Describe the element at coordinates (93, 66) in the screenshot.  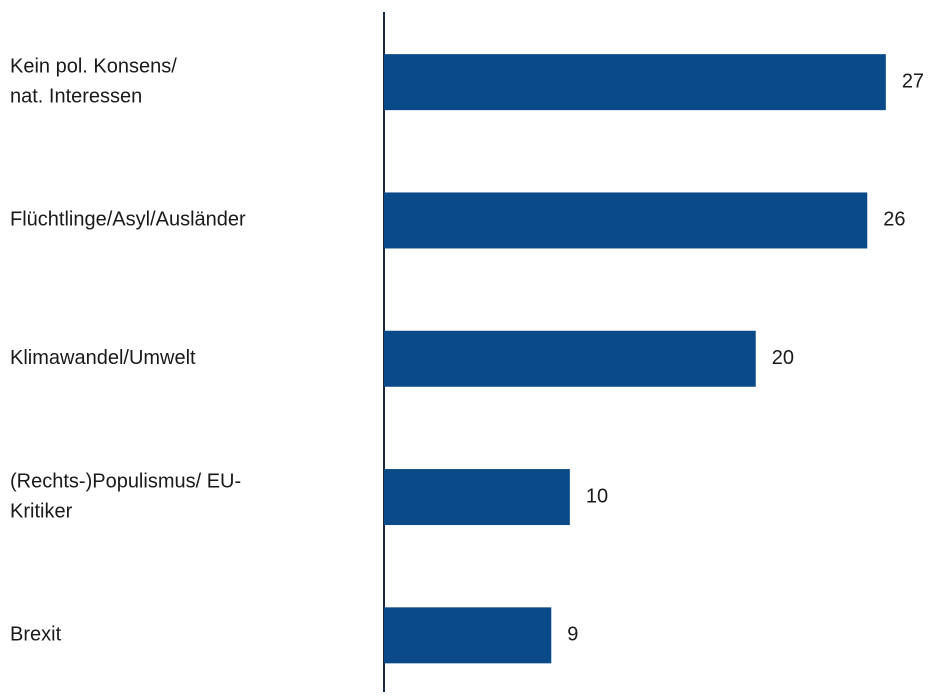
I see `category-label: Kein pol. Konsens/` at that location.